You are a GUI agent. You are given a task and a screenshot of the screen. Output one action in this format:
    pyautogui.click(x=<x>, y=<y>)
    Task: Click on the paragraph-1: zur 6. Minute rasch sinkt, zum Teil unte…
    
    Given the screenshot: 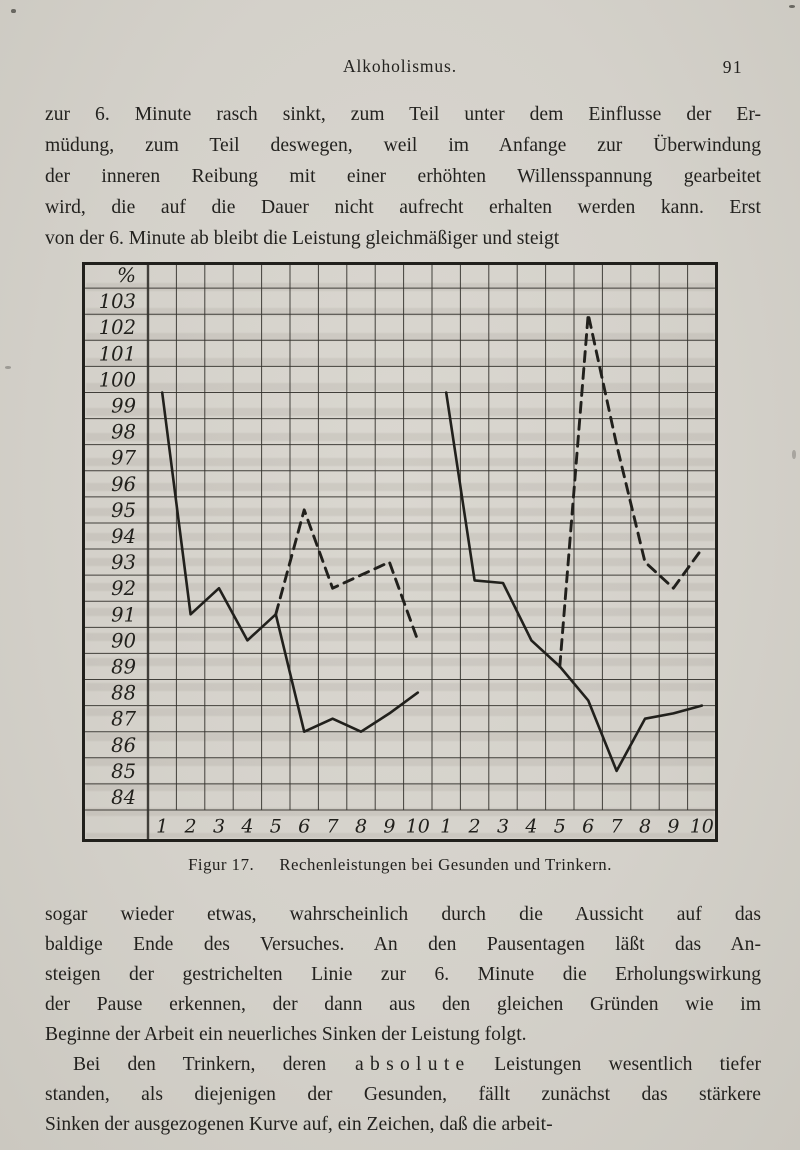 What is the action you would take?
    pyautogui.click(x=403, y=176)
    